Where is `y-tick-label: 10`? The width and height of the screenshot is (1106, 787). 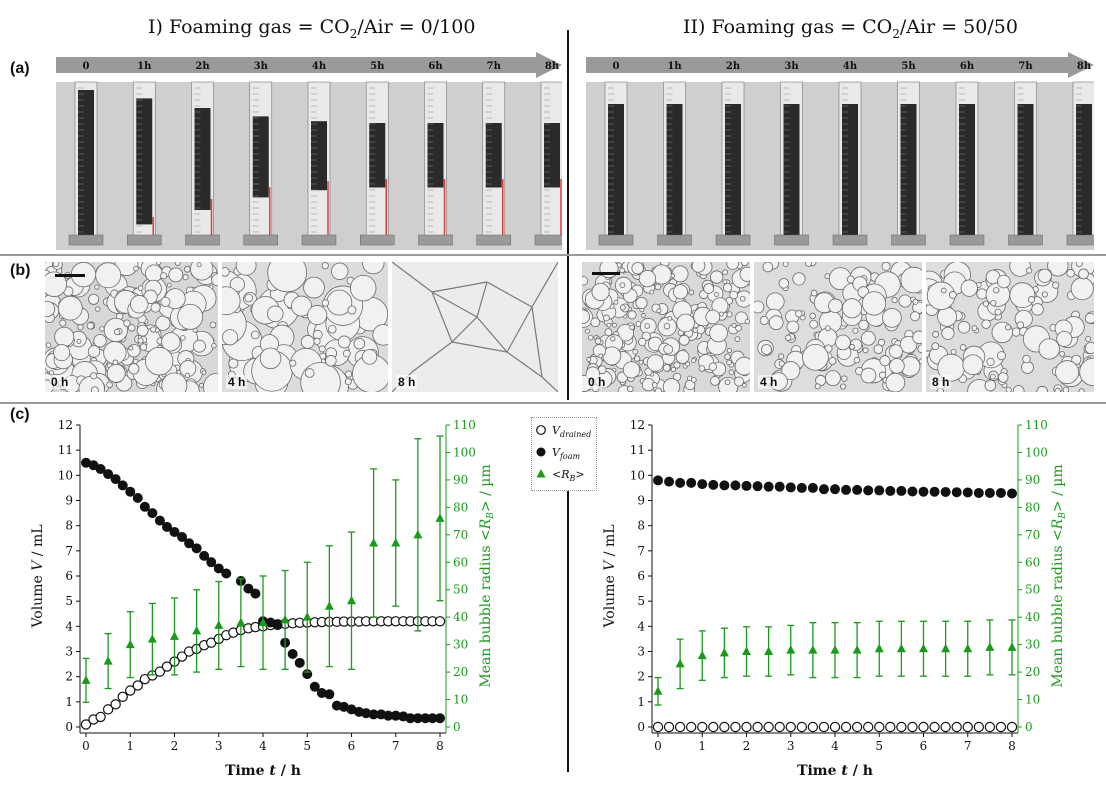
y-tick-label: 10 is located at coordinates (65, 475).